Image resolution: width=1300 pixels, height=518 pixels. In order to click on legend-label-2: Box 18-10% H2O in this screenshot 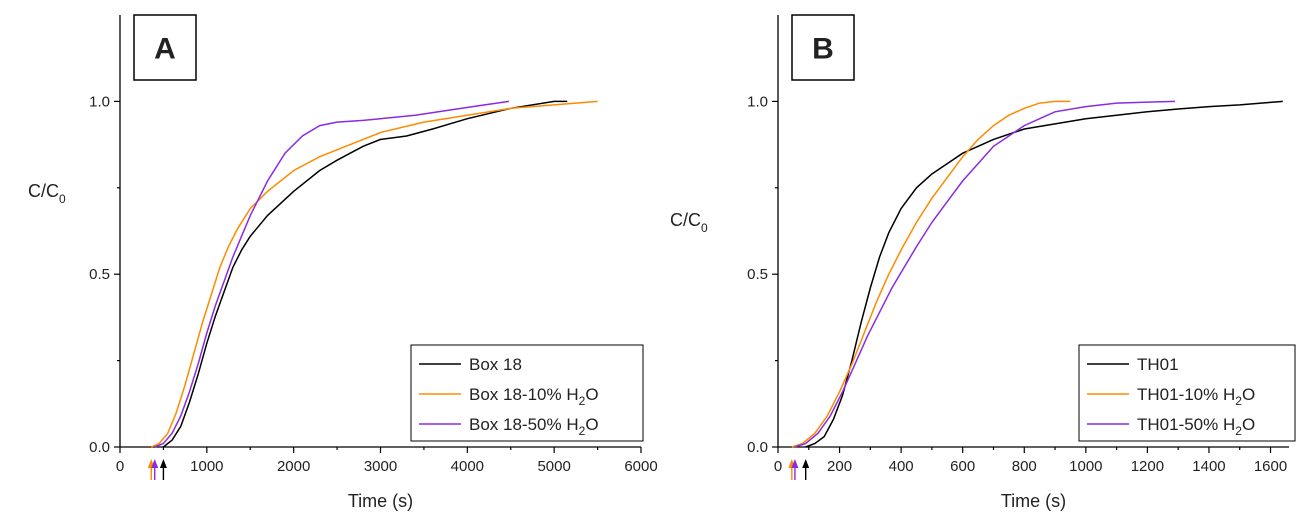, I will do `click(534, 396)`.